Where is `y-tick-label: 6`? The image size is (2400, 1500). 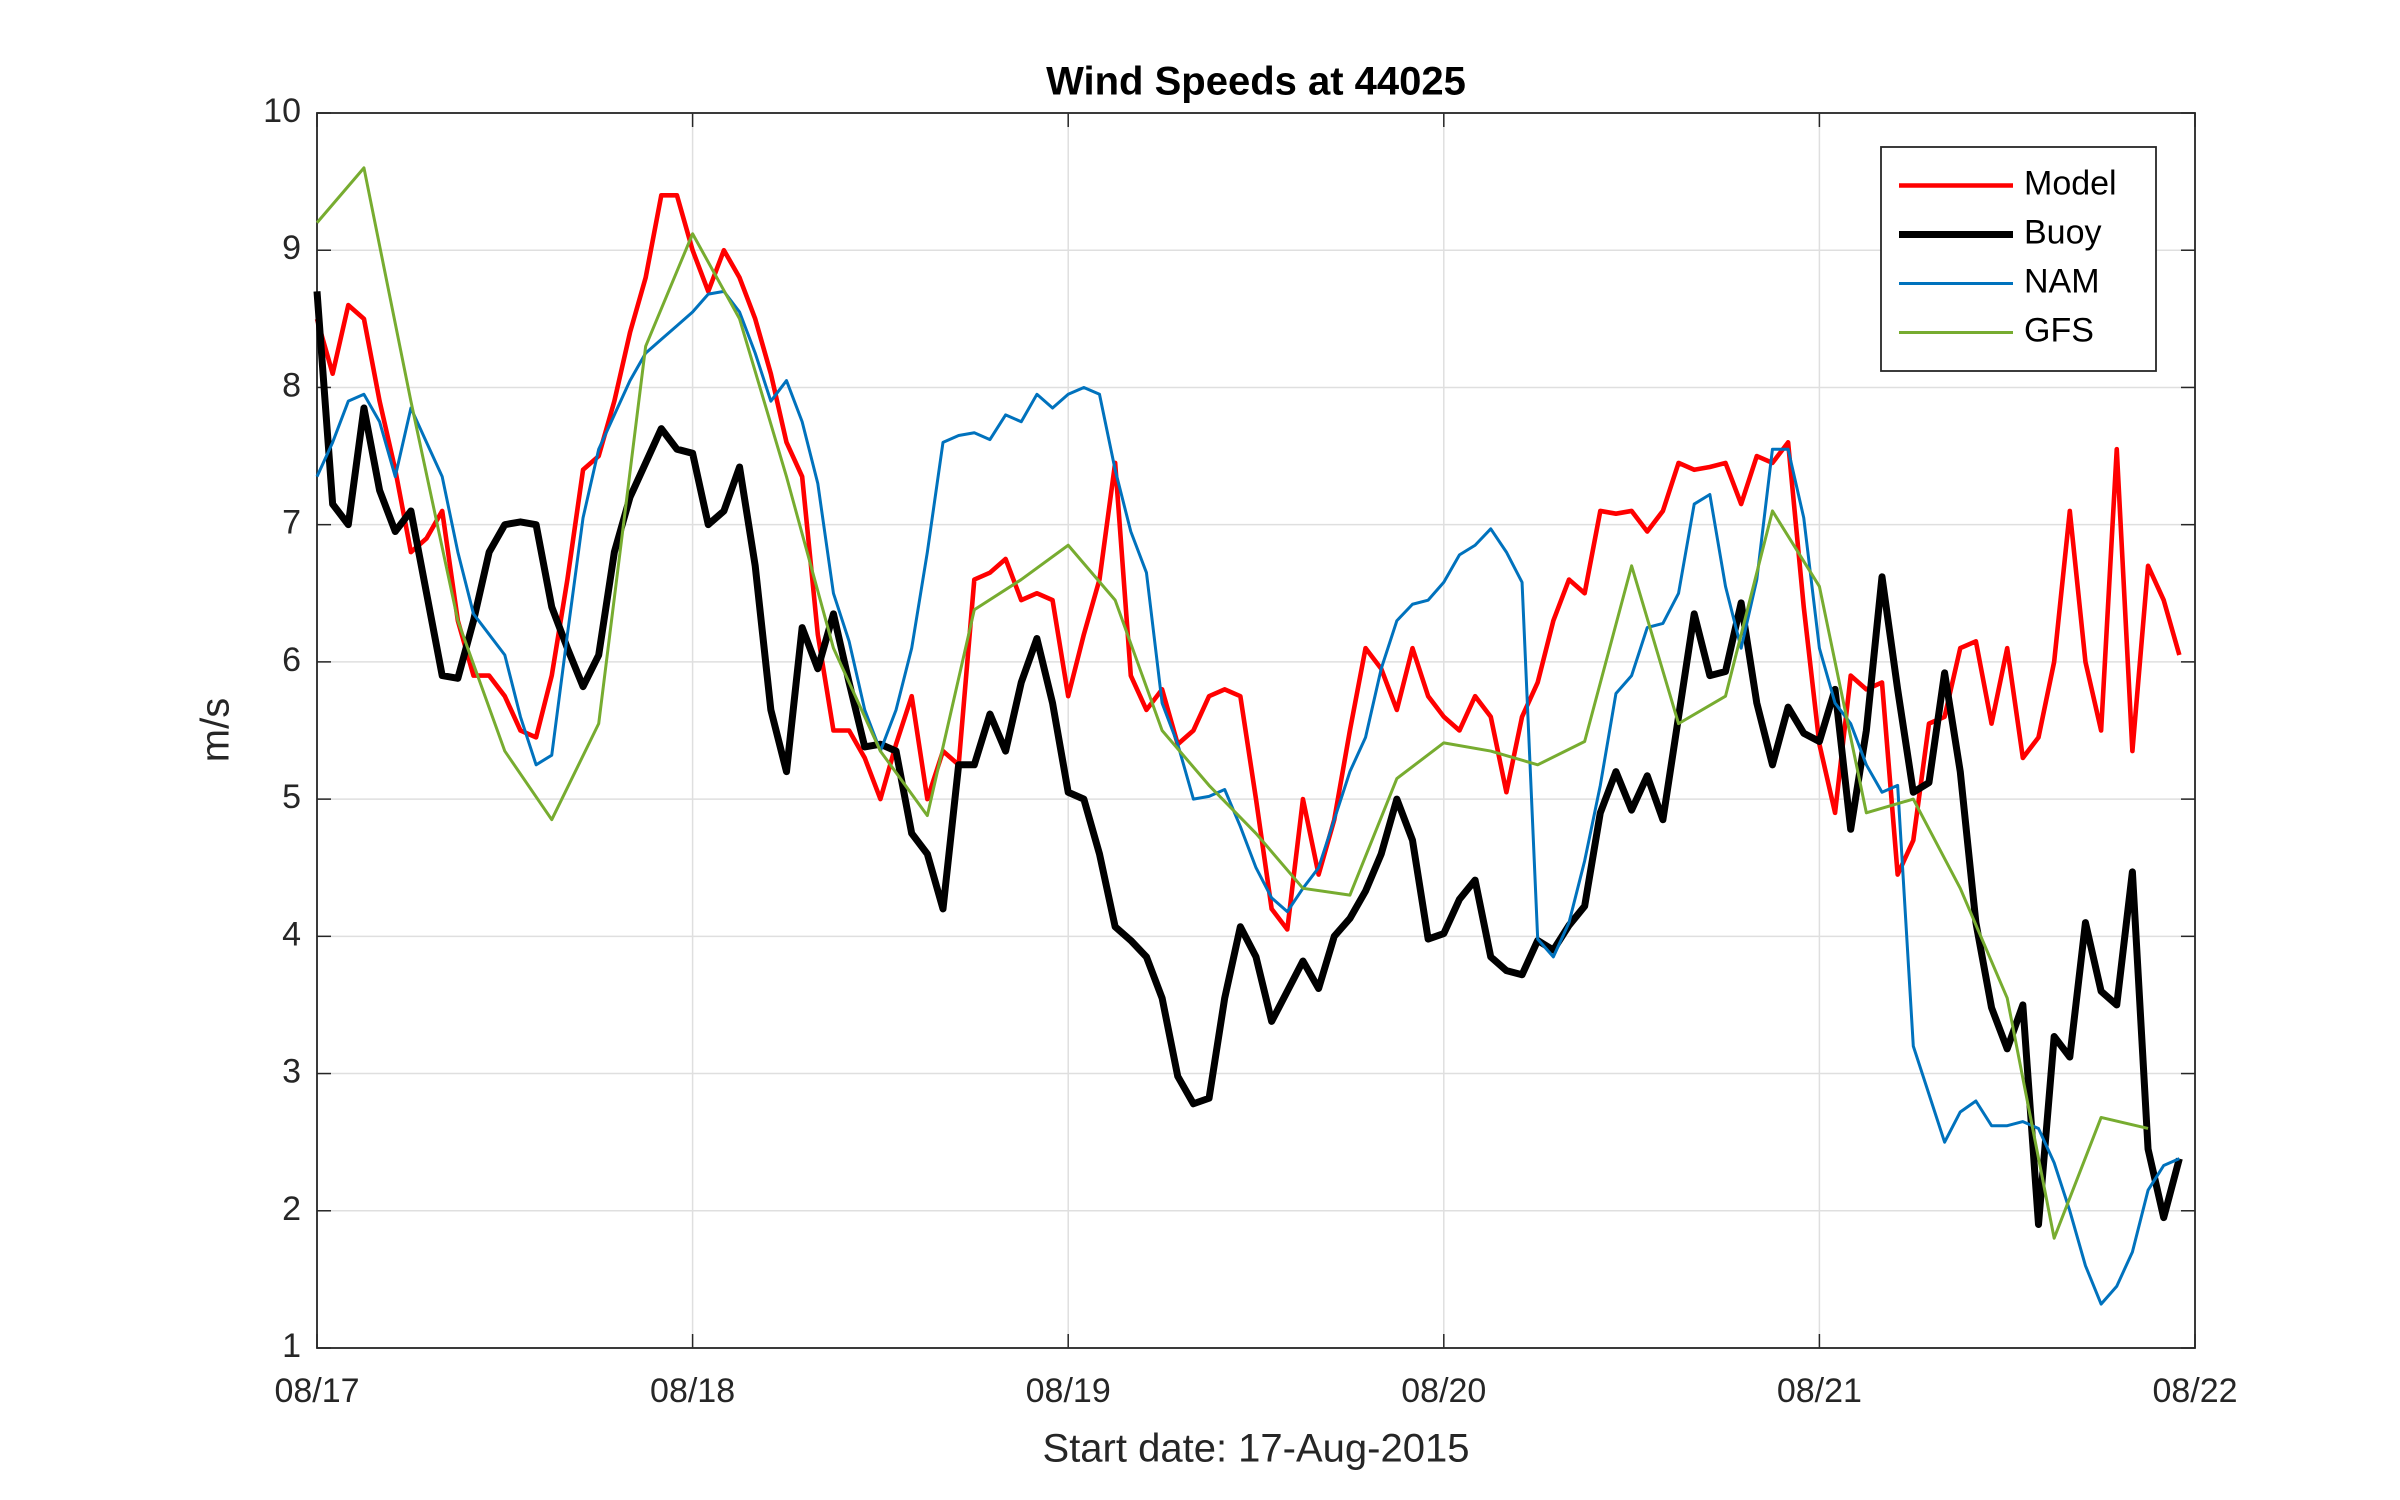 y-tick-label: 6 is located at coordinates (291, 660).